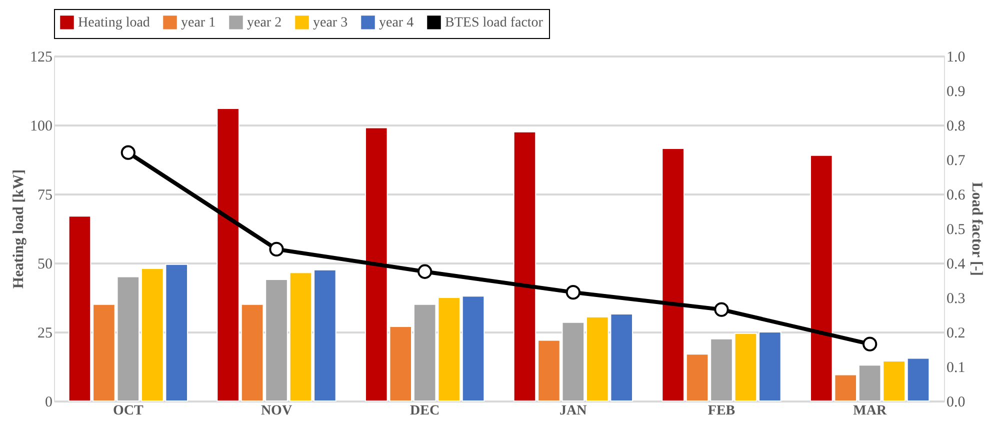 Image resolution: width=994 pixels, height=425 pixels. Describe the element at coordinates (330, 22) in the screenshot. I see `legend-label: year 3` at that location.